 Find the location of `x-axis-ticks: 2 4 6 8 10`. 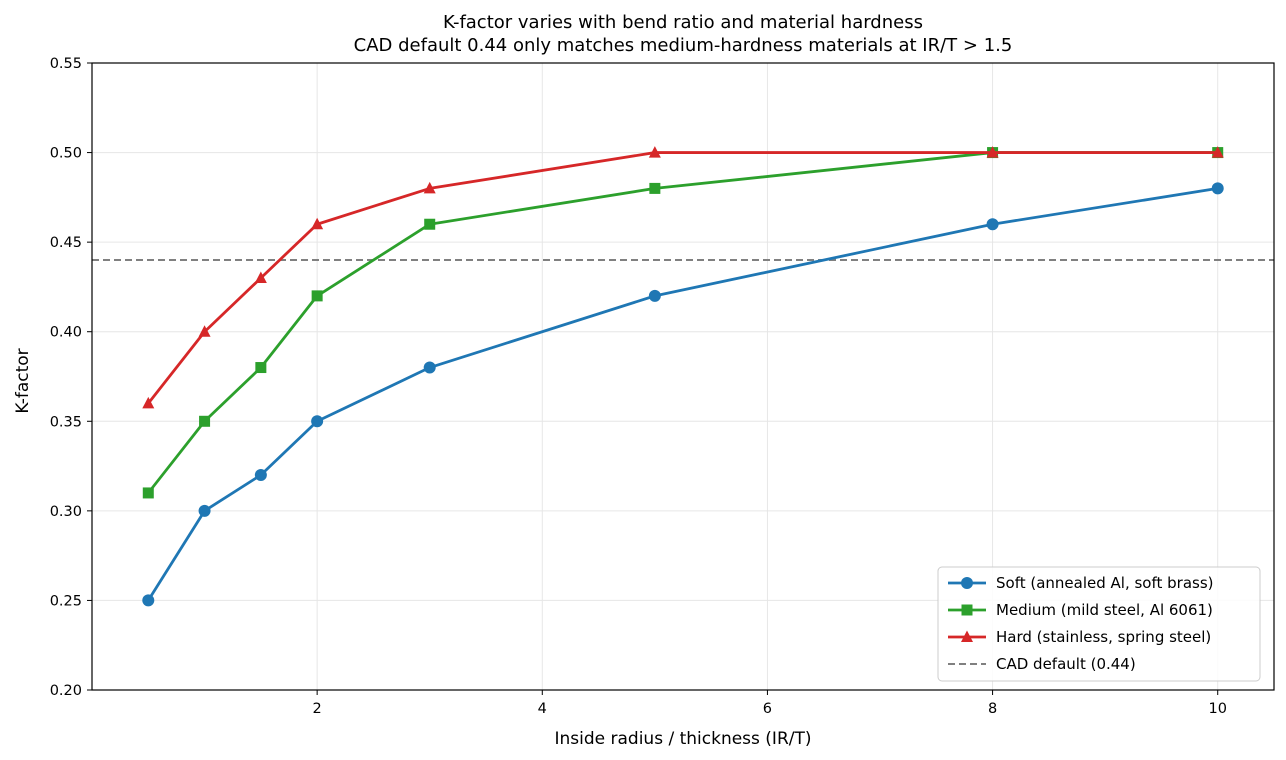

x-axis-ticks: 2 4 6 8 10 is located at coordinates (770, 703).